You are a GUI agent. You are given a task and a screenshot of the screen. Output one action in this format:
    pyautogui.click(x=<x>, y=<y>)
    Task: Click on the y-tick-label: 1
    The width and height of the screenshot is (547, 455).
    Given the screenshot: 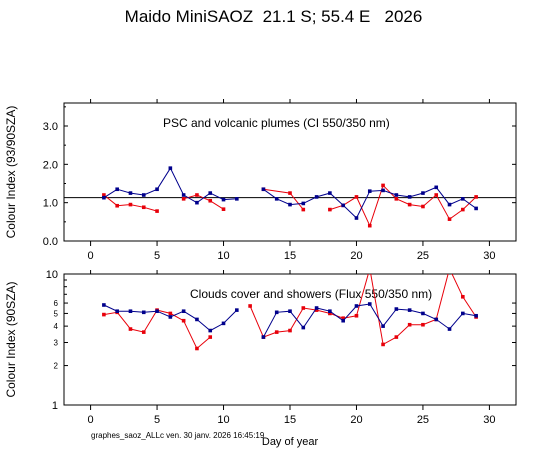 What is the action you would take?
    pyautogui.click(x=55, y=406)
    